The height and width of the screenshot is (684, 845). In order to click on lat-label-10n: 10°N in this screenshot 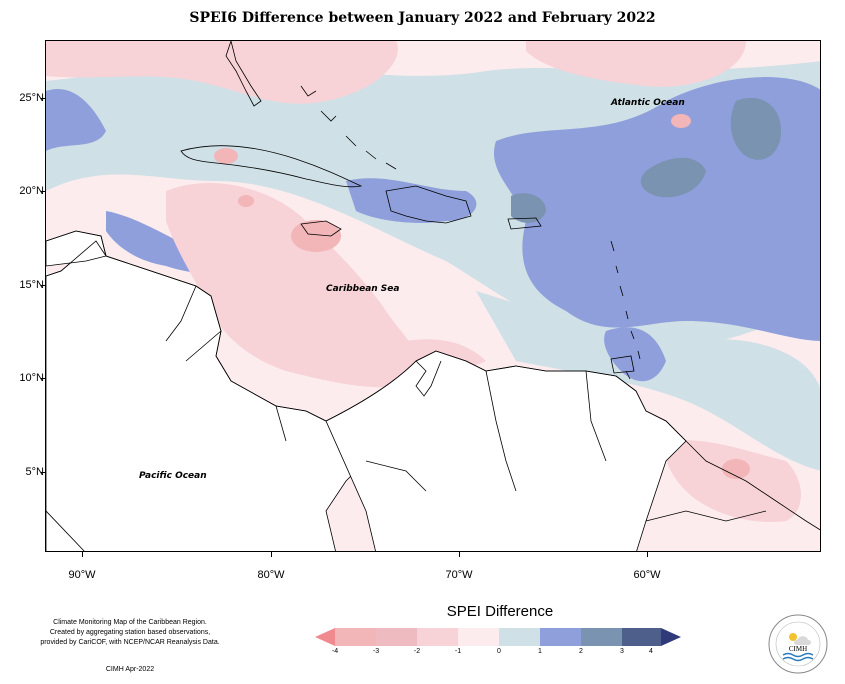, I will do `click(31, 378)`.